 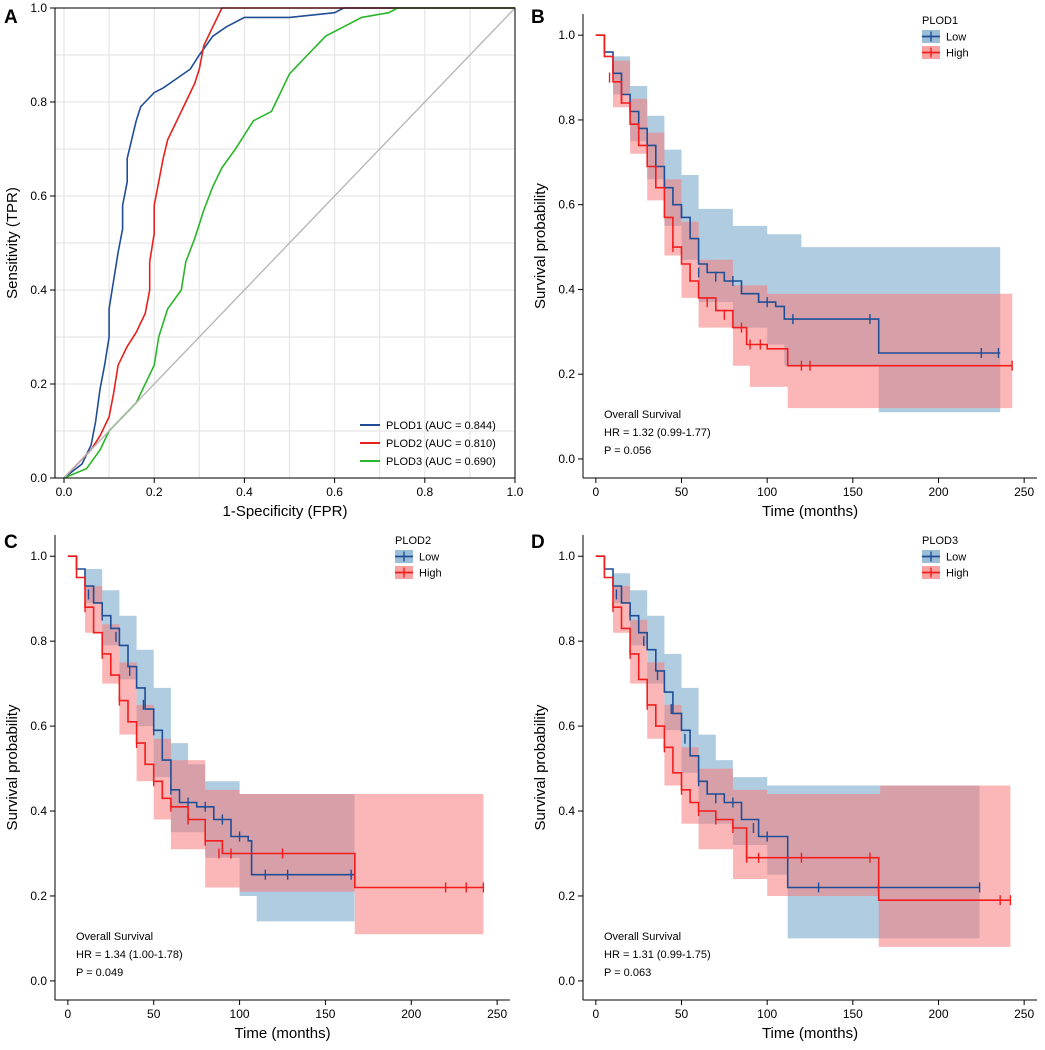 I want to click on x-tick-label: 0.0, so click(x=64, y=492).